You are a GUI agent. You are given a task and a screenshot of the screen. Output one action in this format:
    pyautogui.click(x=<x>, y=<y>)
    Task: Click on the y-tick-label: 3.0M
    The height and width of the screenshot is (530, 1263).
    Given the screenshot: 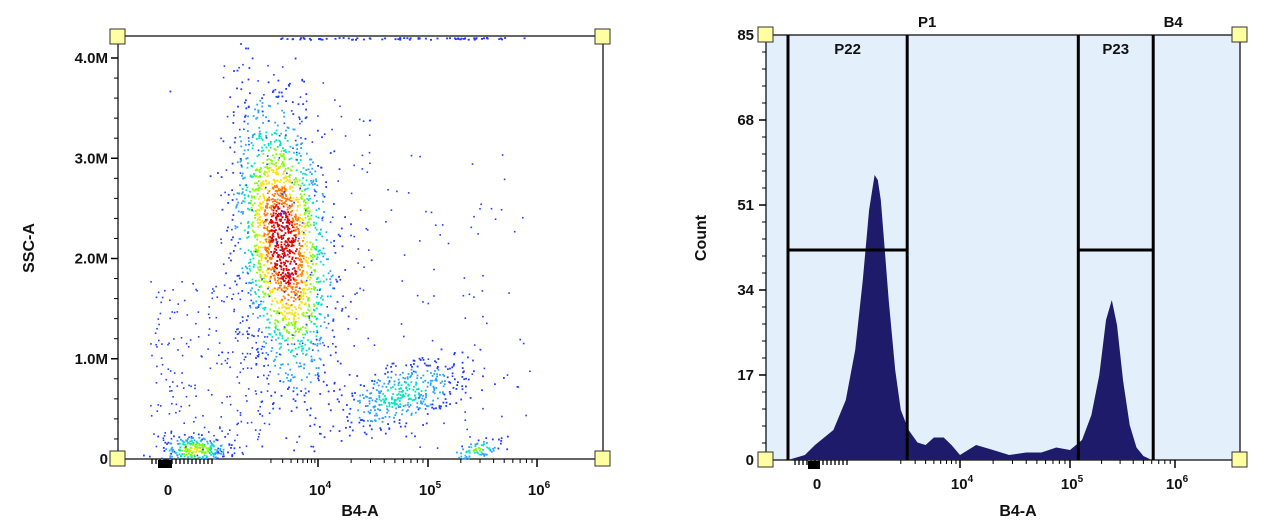 What is the action you would take?
    pyautogui.click(x=91, y=158)
    